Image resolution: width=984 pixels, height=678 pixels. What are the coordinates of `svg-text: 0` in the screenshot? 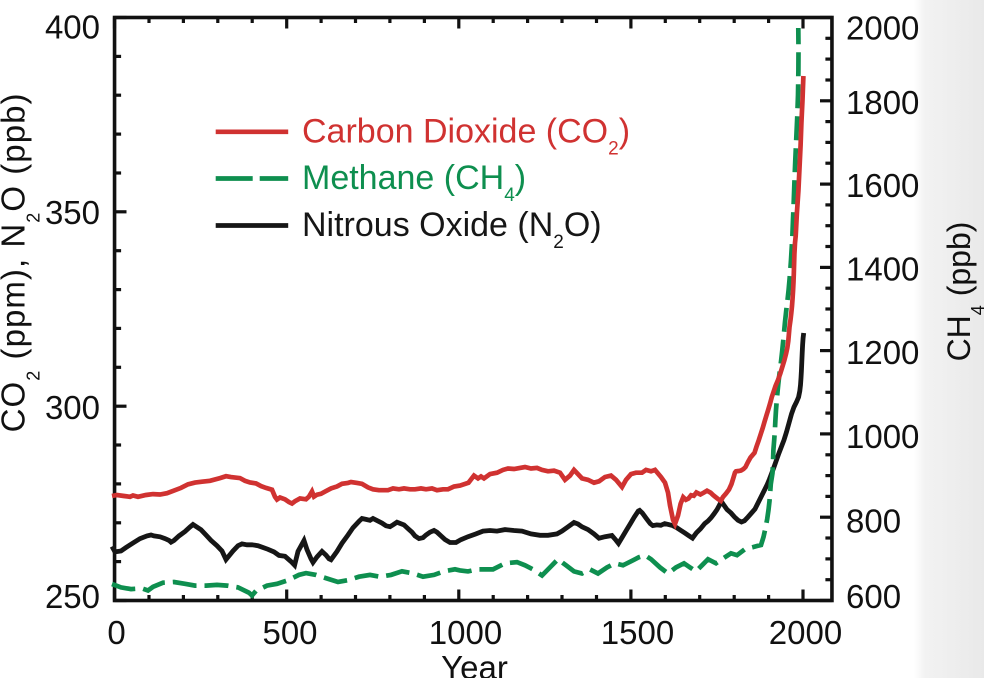 It's located at (116, 632).